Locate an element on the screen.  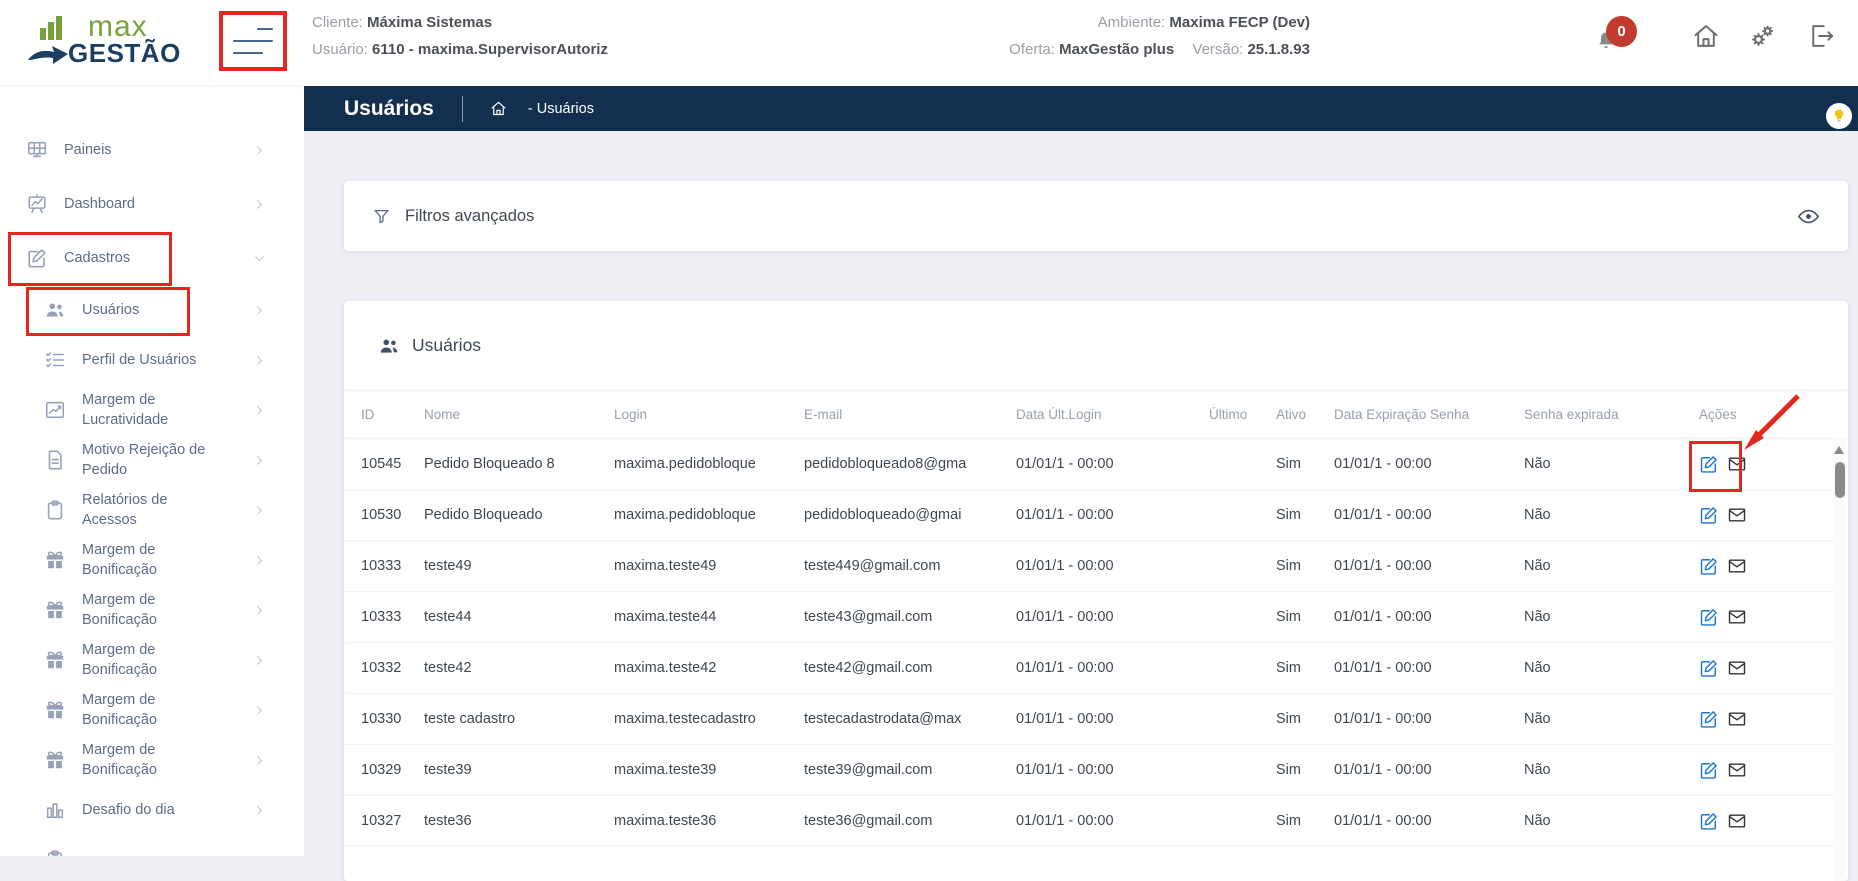
cell-nome: teste cadastro is located at coordinates (470, 719).